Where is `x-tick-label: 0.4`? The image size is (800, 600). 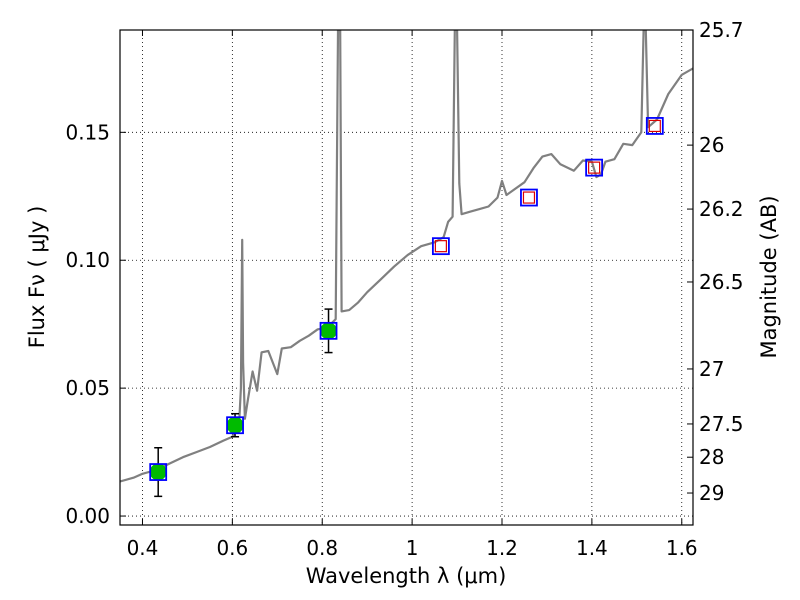 x-tick-label: 0.4 is located at coordinates (143, 548).